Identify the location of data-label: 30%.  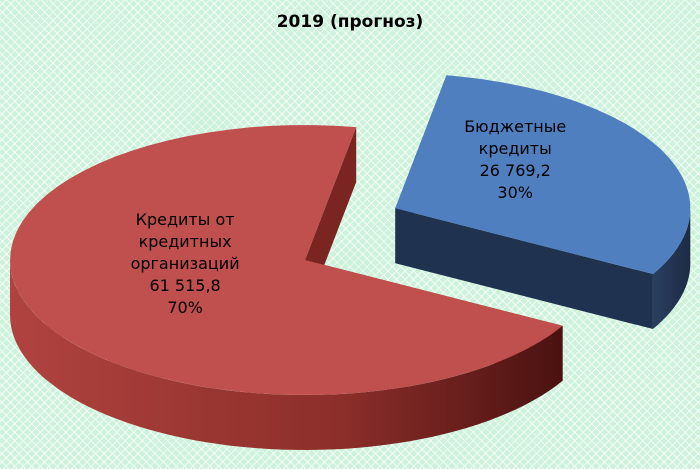
(515, 193).